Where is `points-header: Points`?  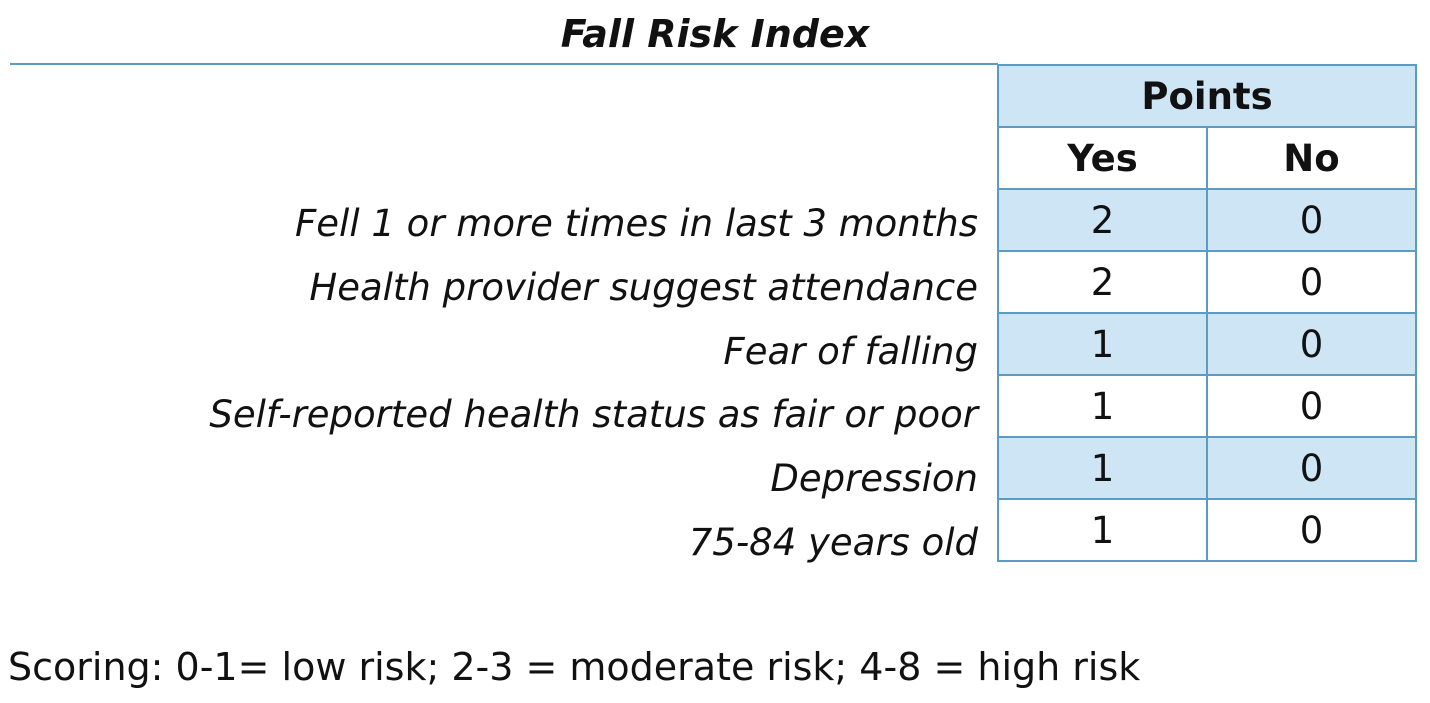
points-header: Points is located at coordinates (1207, 96).